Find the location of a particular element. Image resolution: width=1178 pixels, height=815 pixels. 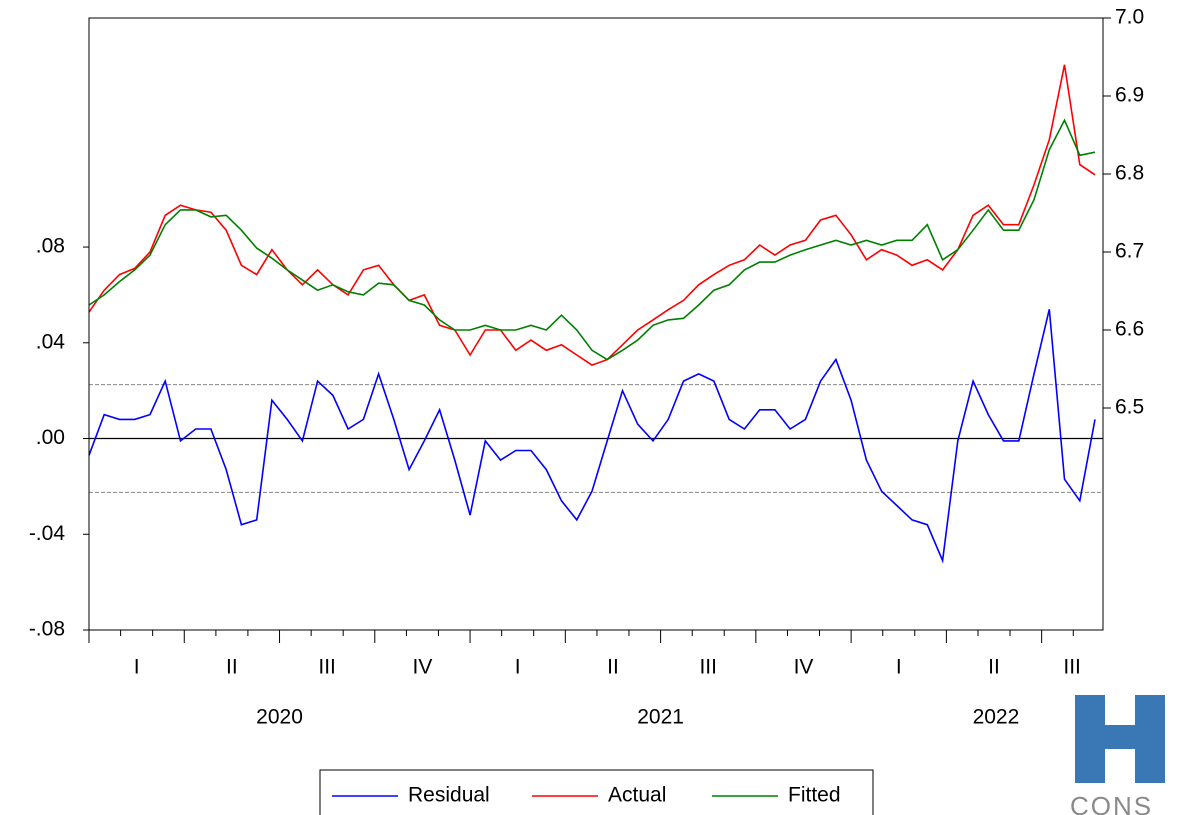

y-tick-label: -.08 is located at coordinates (47, 629).